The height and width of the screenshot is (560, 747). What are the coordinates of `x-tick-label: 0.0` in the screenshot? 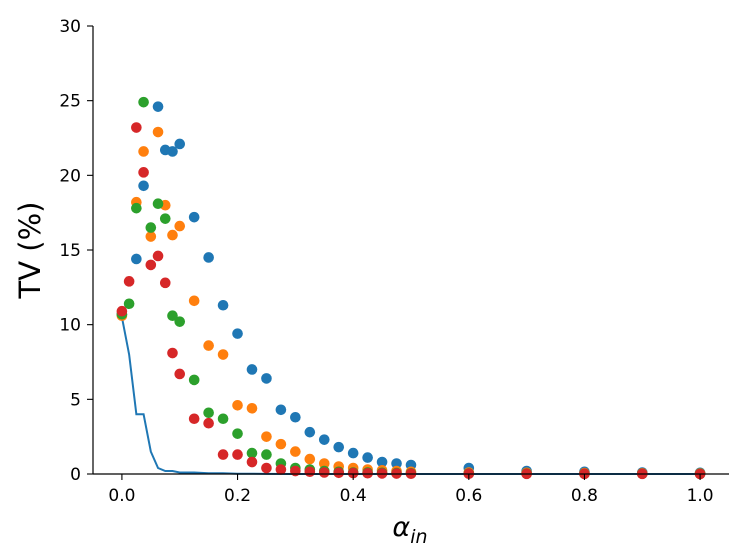 It's located at (121, 496).